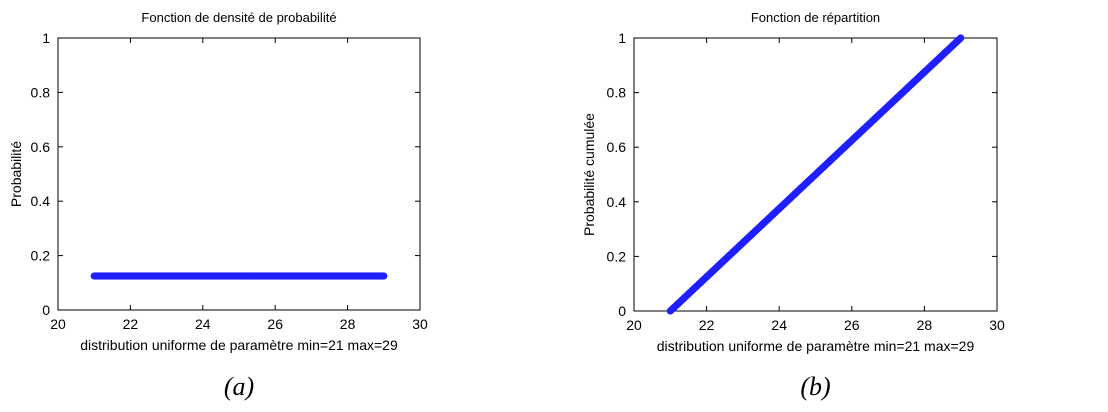 The image size is (1108, 412). I want to click on chart-b-x-tick-label: 28, so click(925, 325).